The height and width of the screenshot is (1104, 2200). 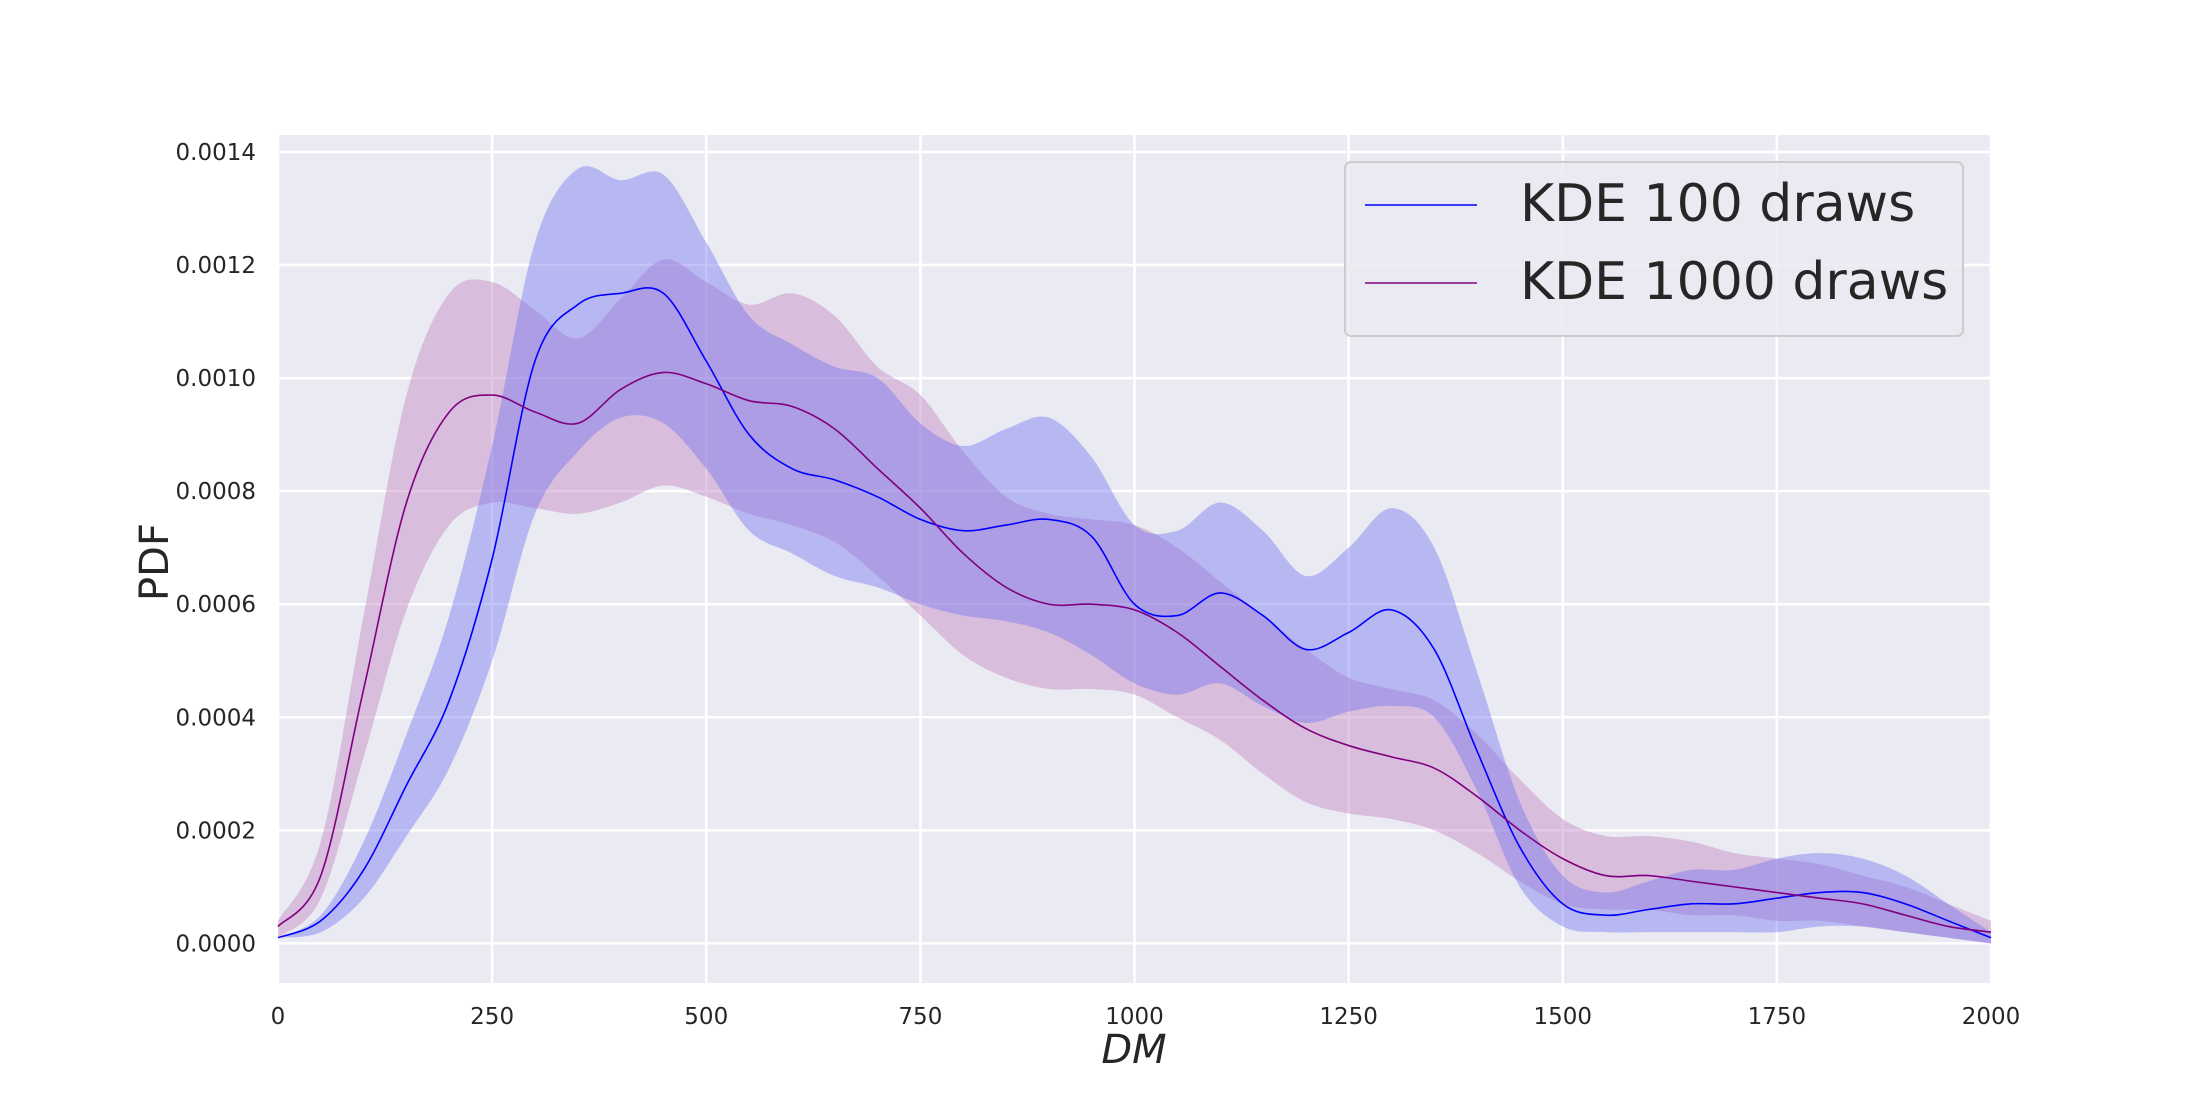 What do you see at coordinates (216, 153) in the screenshot?
I see `y-tick-label: 0.0014` at bounding box center [216, 153].